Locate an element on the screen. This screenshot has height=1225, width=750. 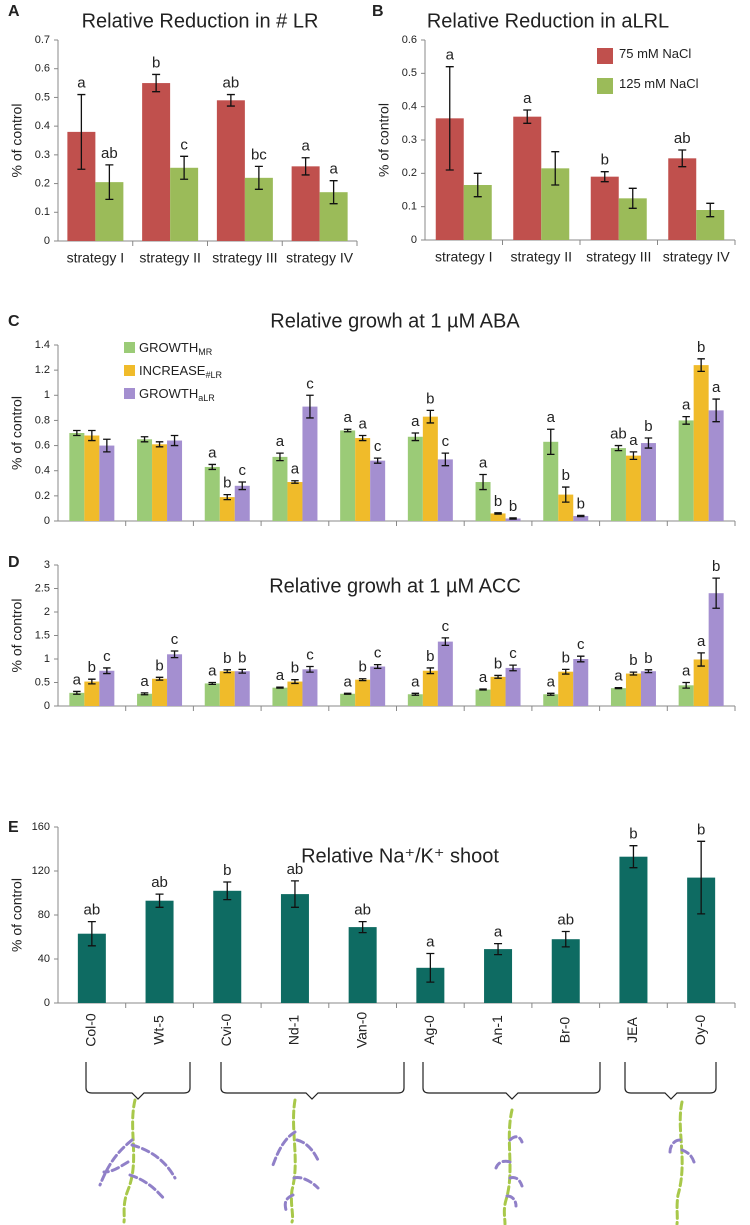
y-tick-label: 40 is located at coordinates (44, 959).